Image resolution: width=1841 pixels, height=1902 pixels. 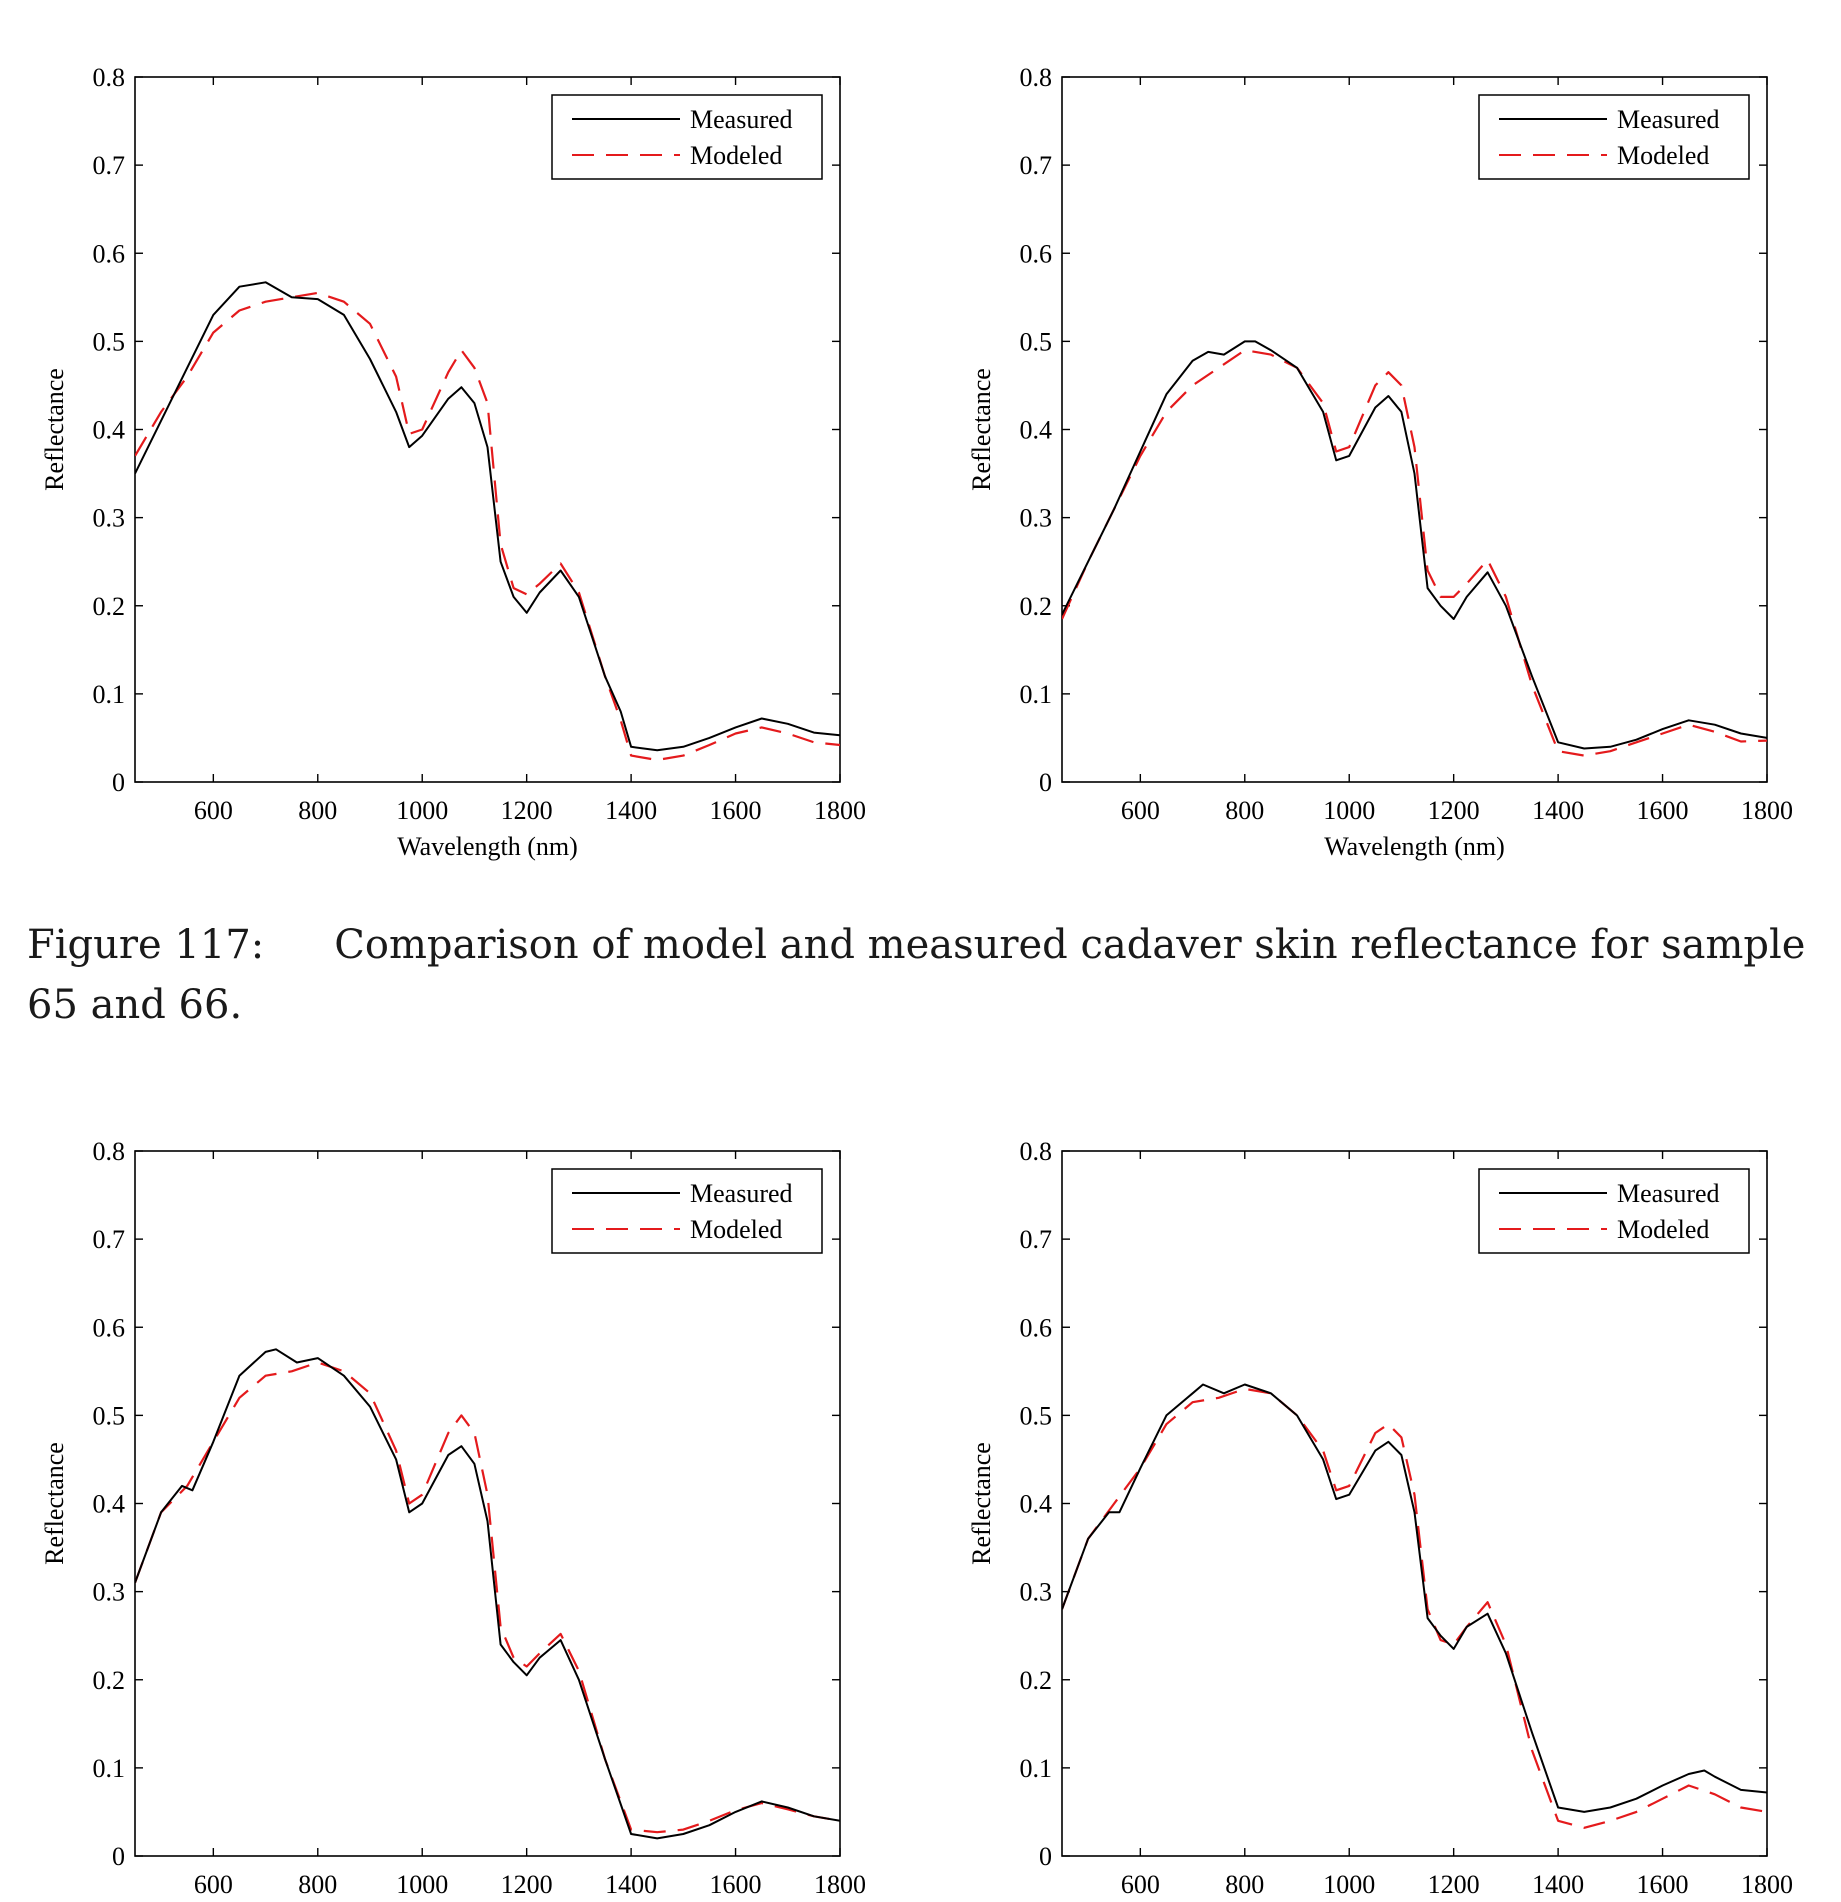 What do you see at coordinates (146, 945) in the screenshot?
I see `figure-caption-label: Figure 117:` at bounding box center [146, 945].